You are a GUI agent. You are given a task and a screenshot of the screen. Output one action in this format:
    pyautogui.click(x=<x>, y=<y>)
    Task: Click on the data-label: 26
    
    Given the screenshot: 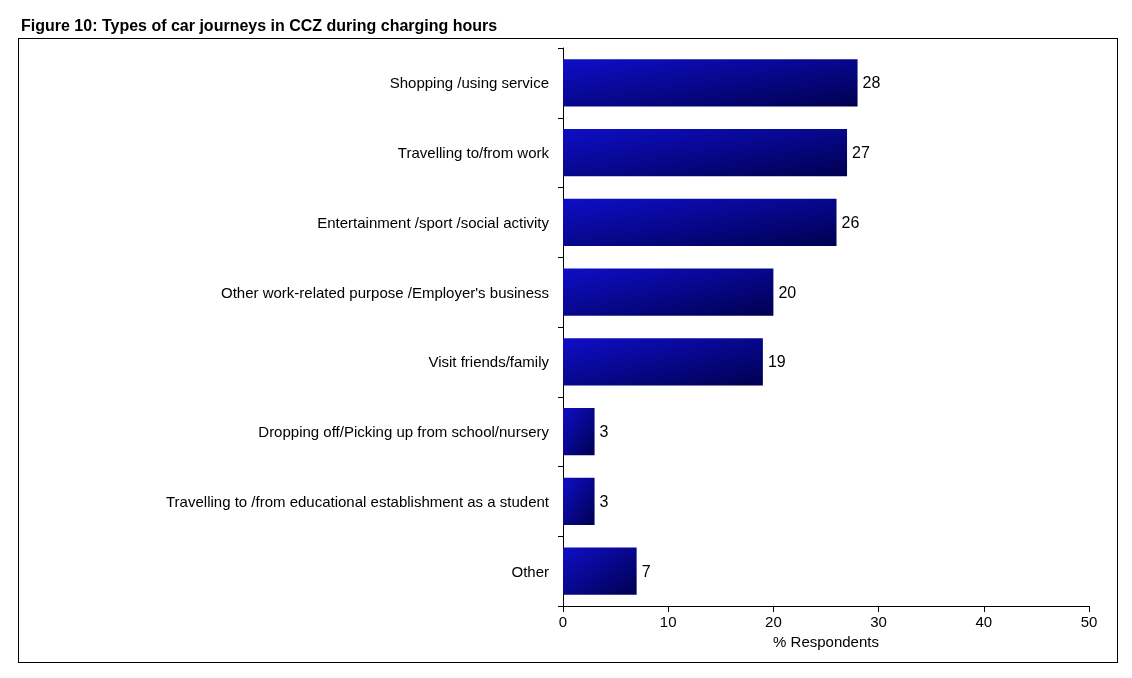 What is the action you would take?
    pyautogui.click(x=850, y=222)
    